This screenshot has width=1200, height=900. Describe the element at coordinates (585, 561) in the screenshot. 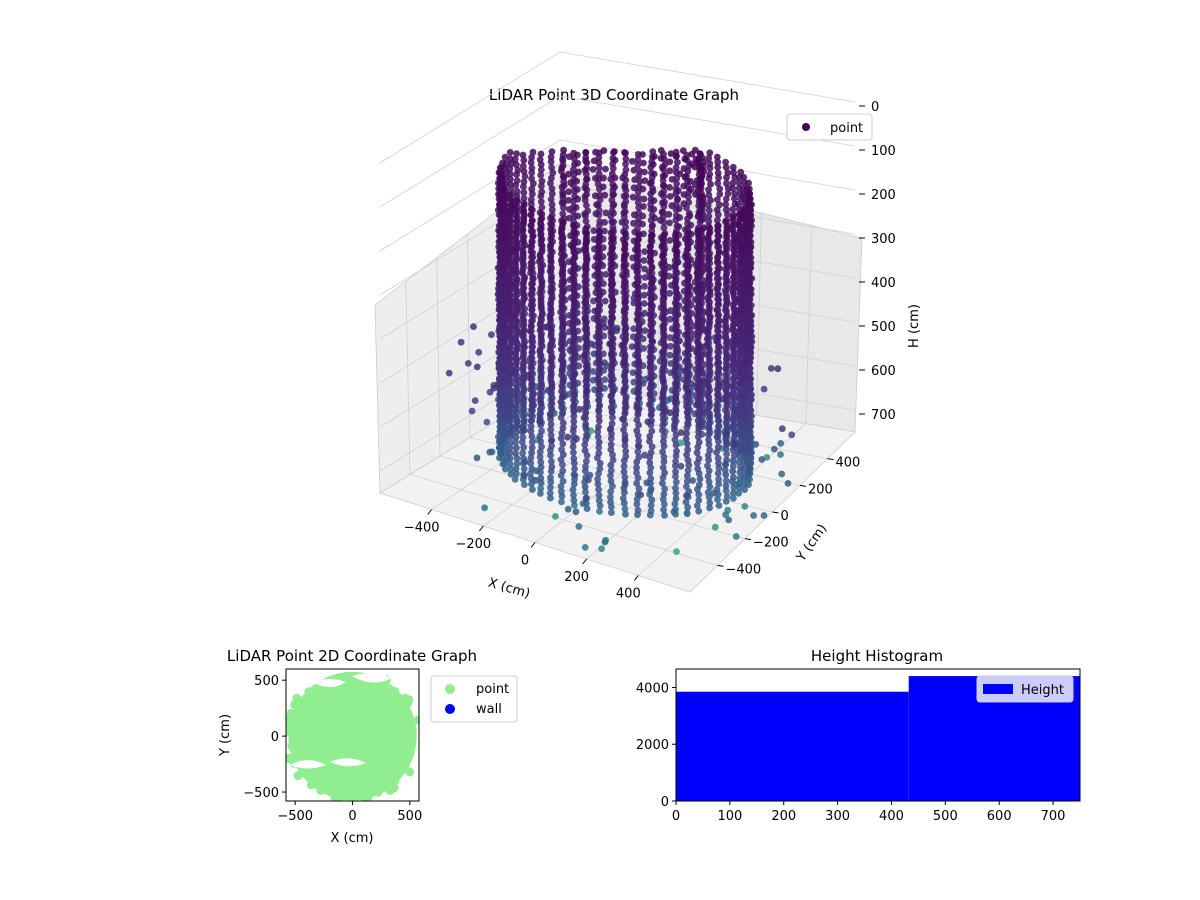

I see `chart-3d-xtick` at that location.